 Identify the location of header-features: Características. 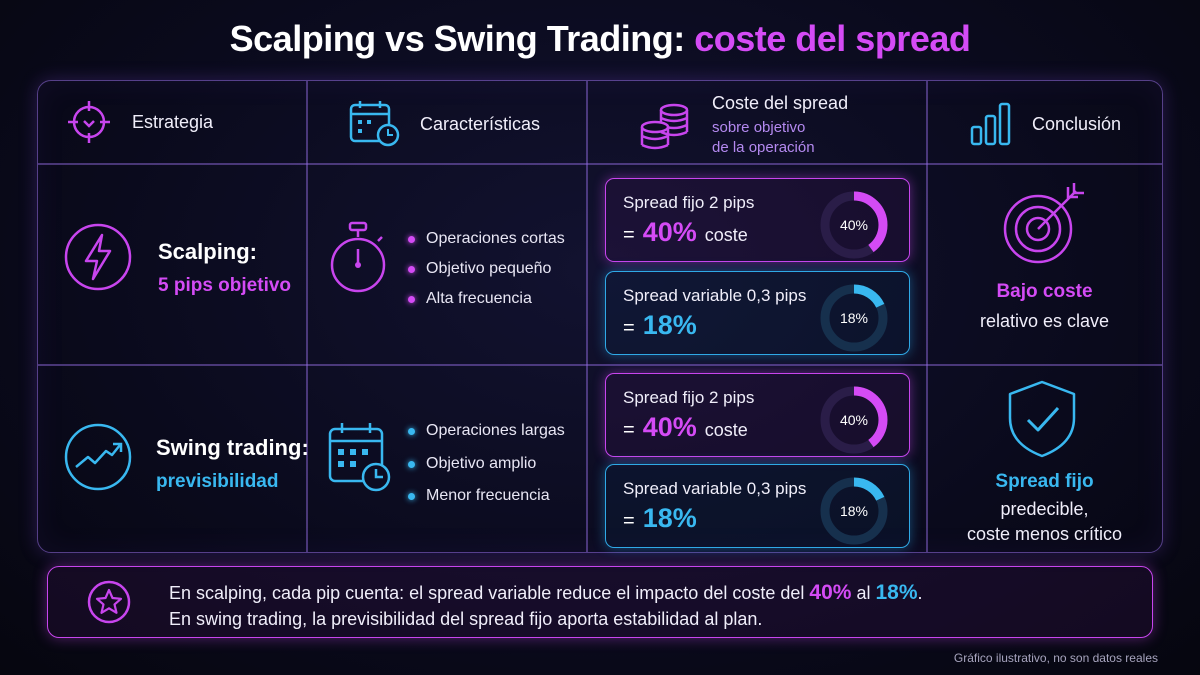
(444, 124).